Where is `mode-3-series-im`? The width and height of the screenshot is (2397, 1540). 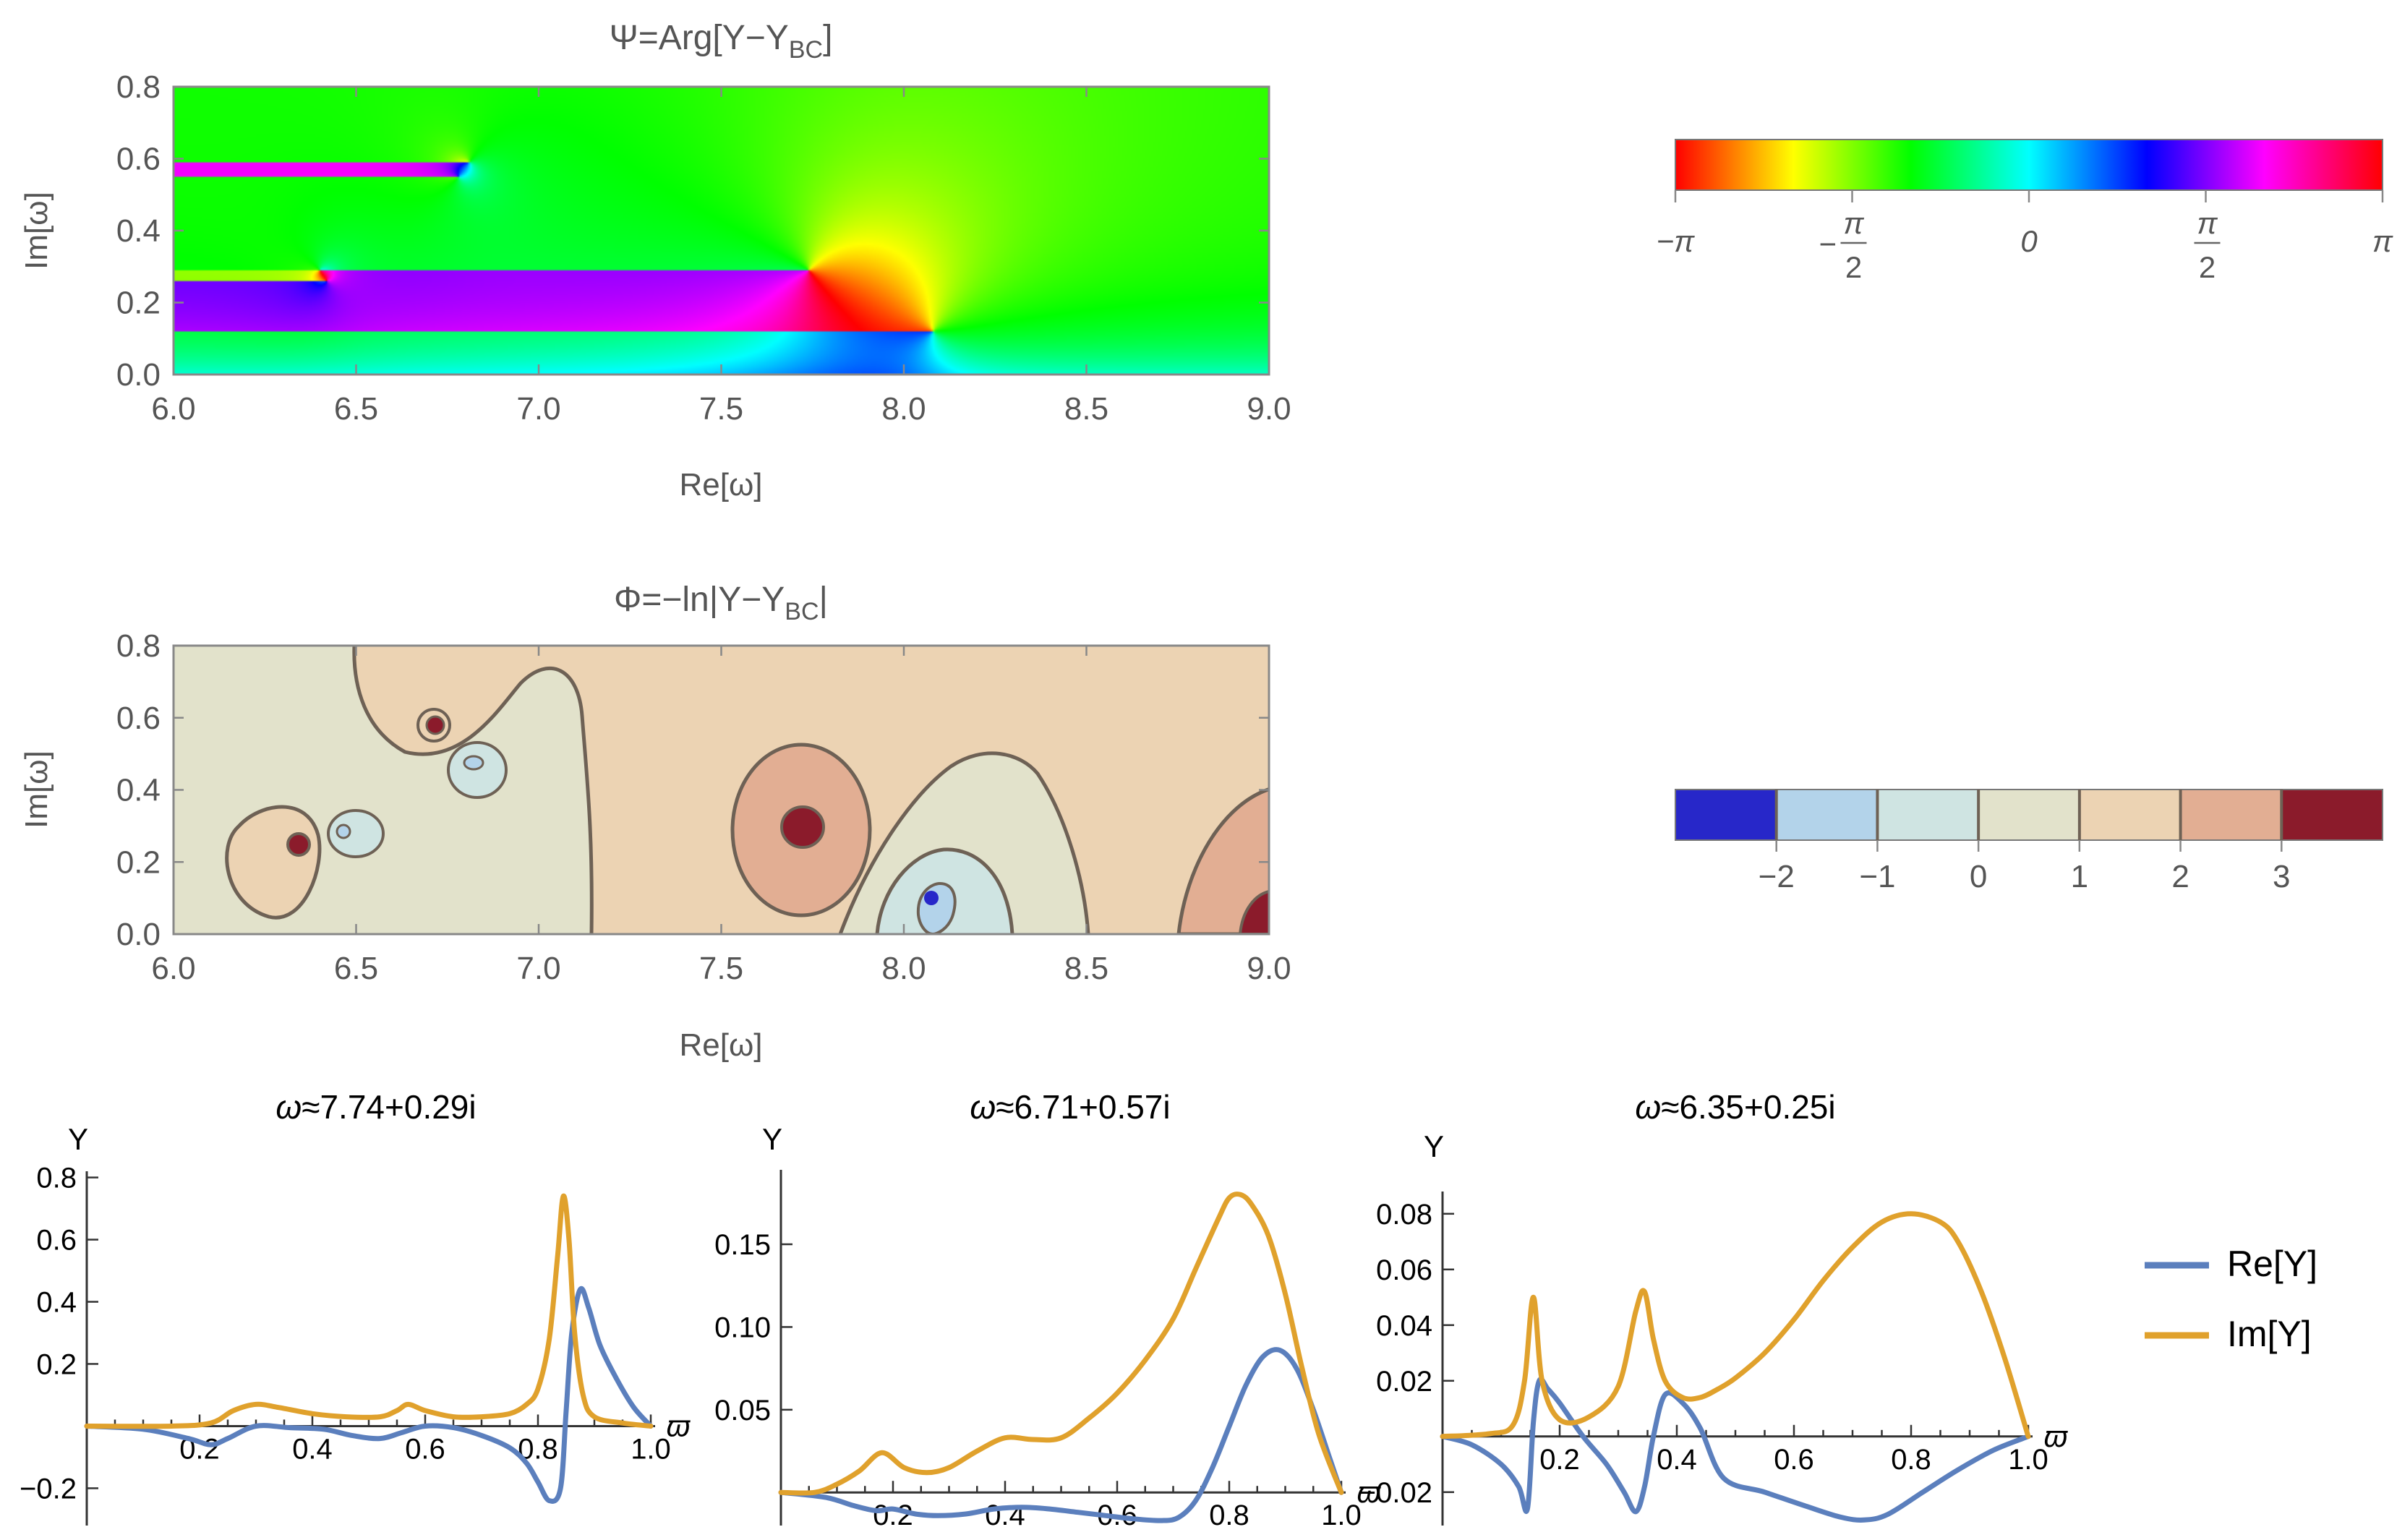
mode-3-series-im is located at coordinates (1736, 1325).